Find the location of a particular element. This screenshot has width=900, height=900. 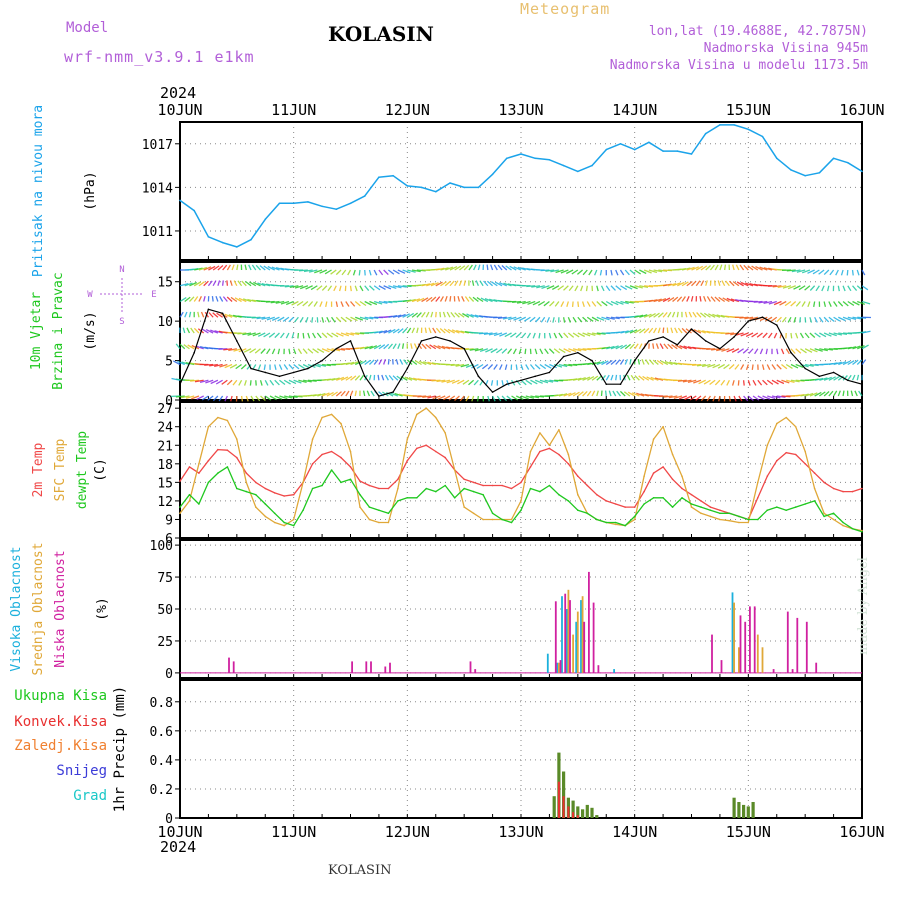

footer-station: KOLASIN is located at coordinates (360, 870).